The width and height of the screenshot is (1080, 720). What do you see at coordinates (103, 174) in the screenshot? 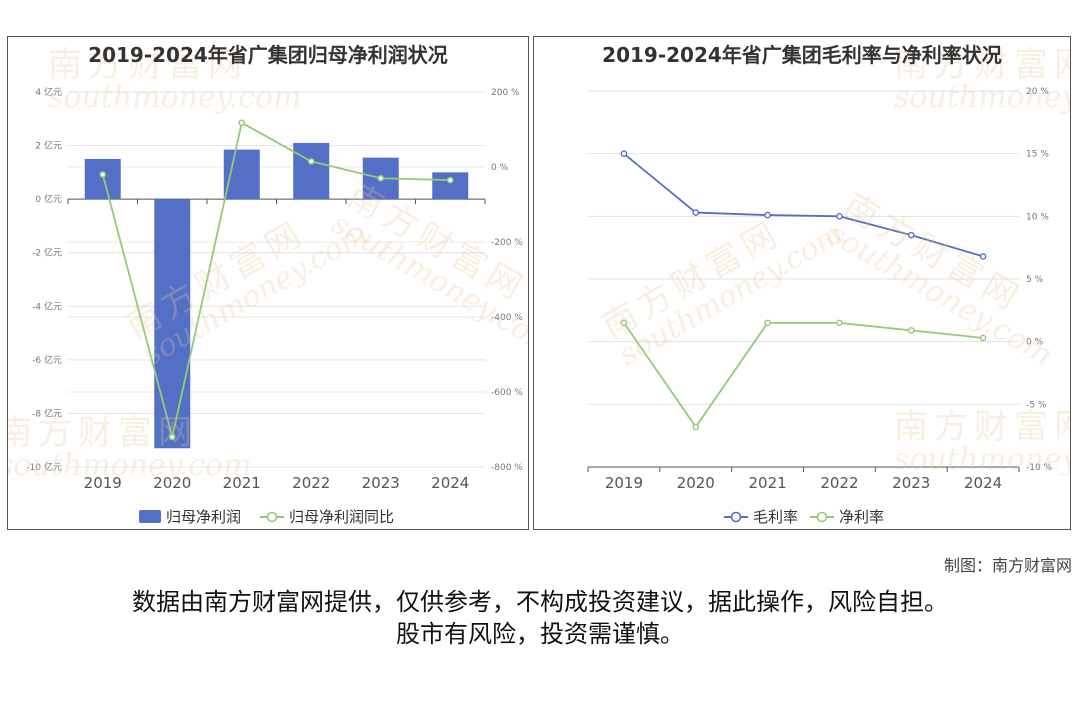
I see `yoy-point-2019` at bounding box center [103, 174].